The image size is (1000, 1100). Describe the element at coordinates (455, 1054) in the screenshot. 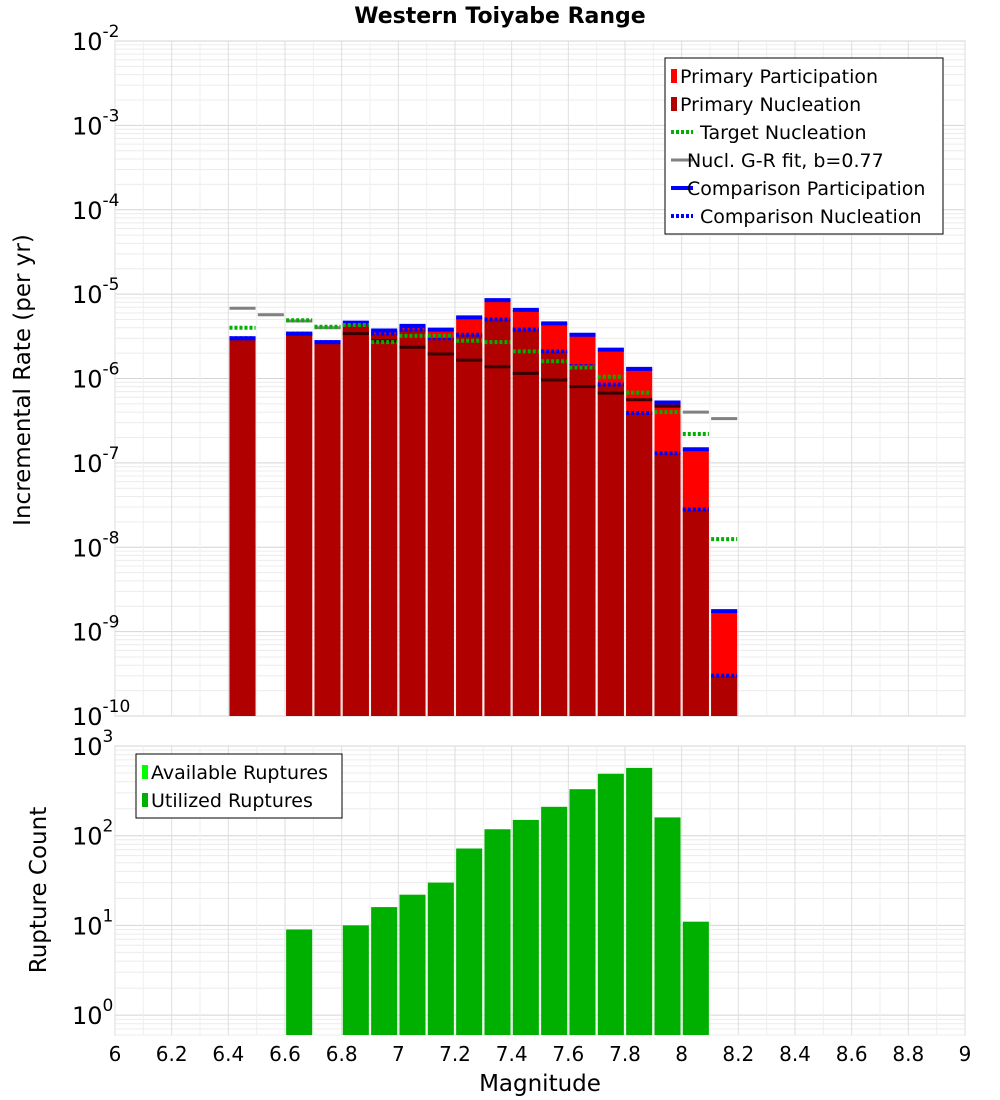

I see `x-tick-label: 7.2` at that location.